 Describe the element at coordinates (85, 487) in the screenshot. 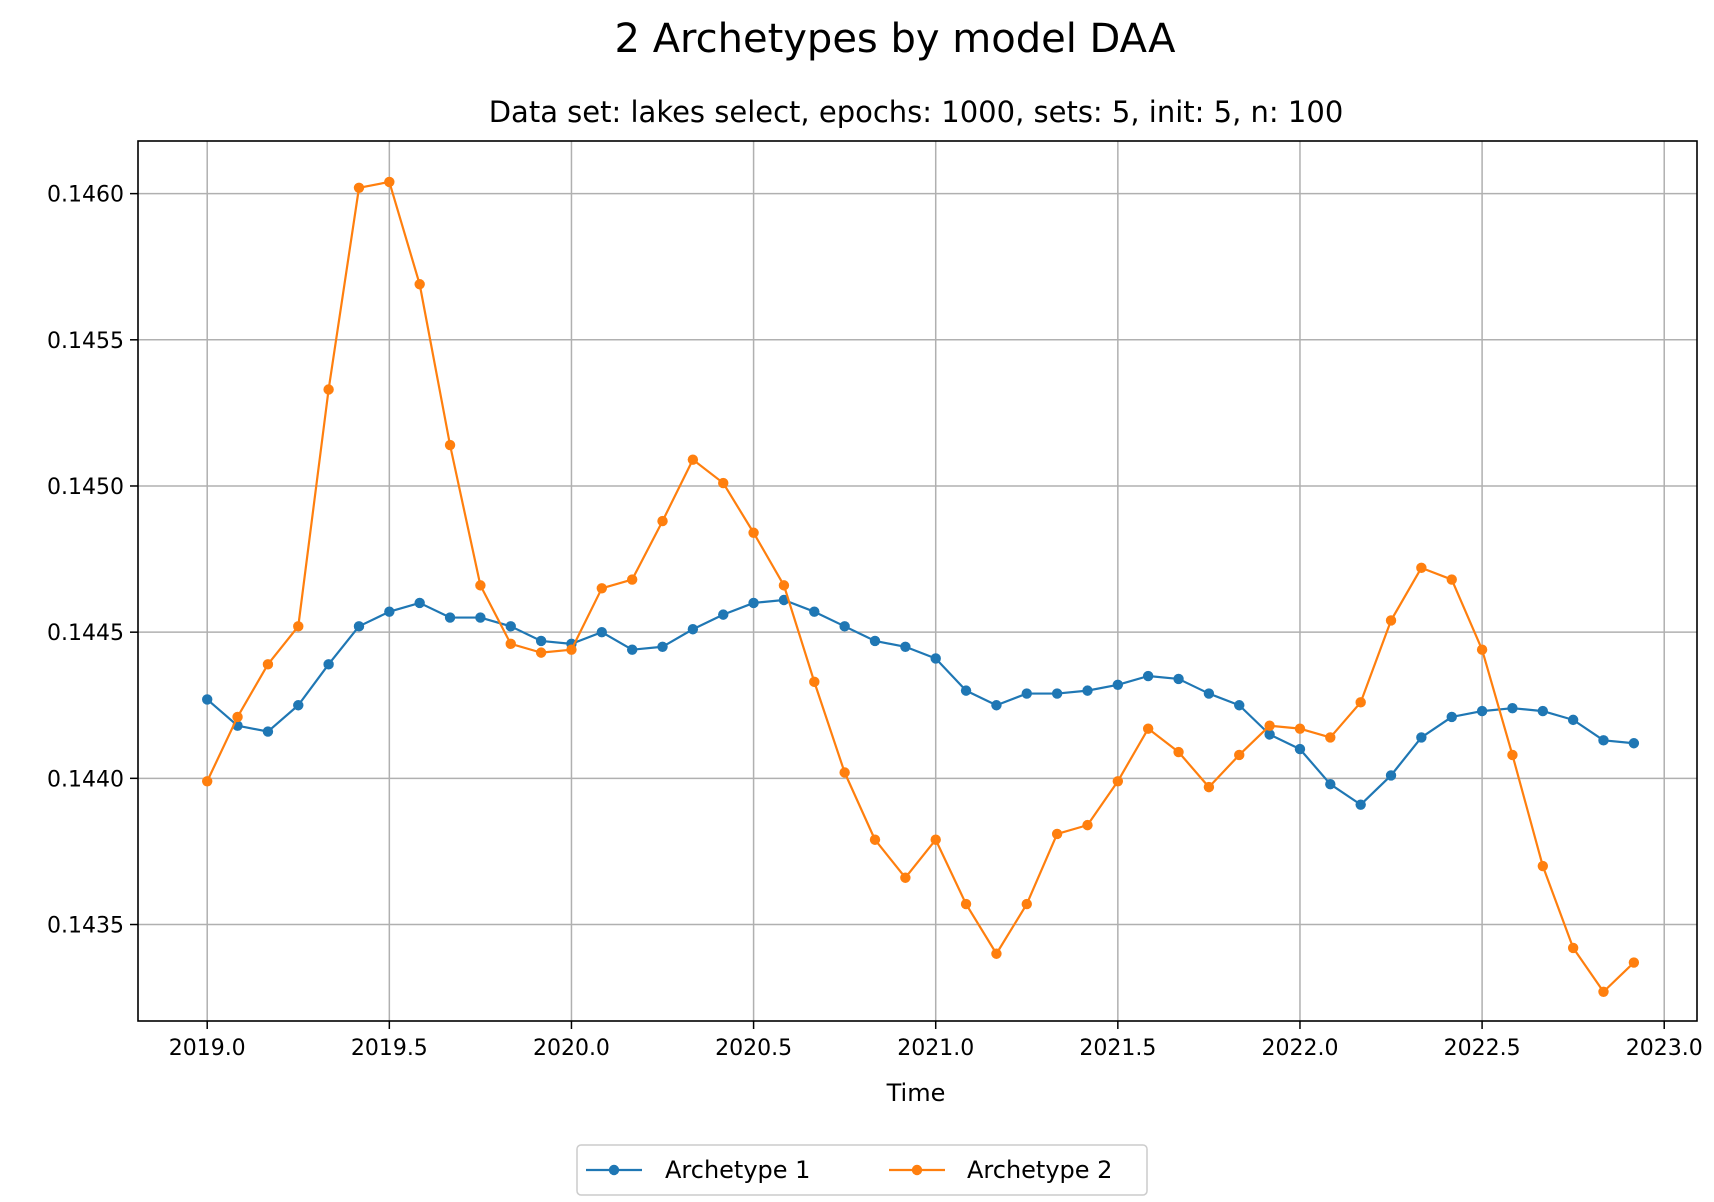

I see `y-tick-label: 0.1450` at that location.